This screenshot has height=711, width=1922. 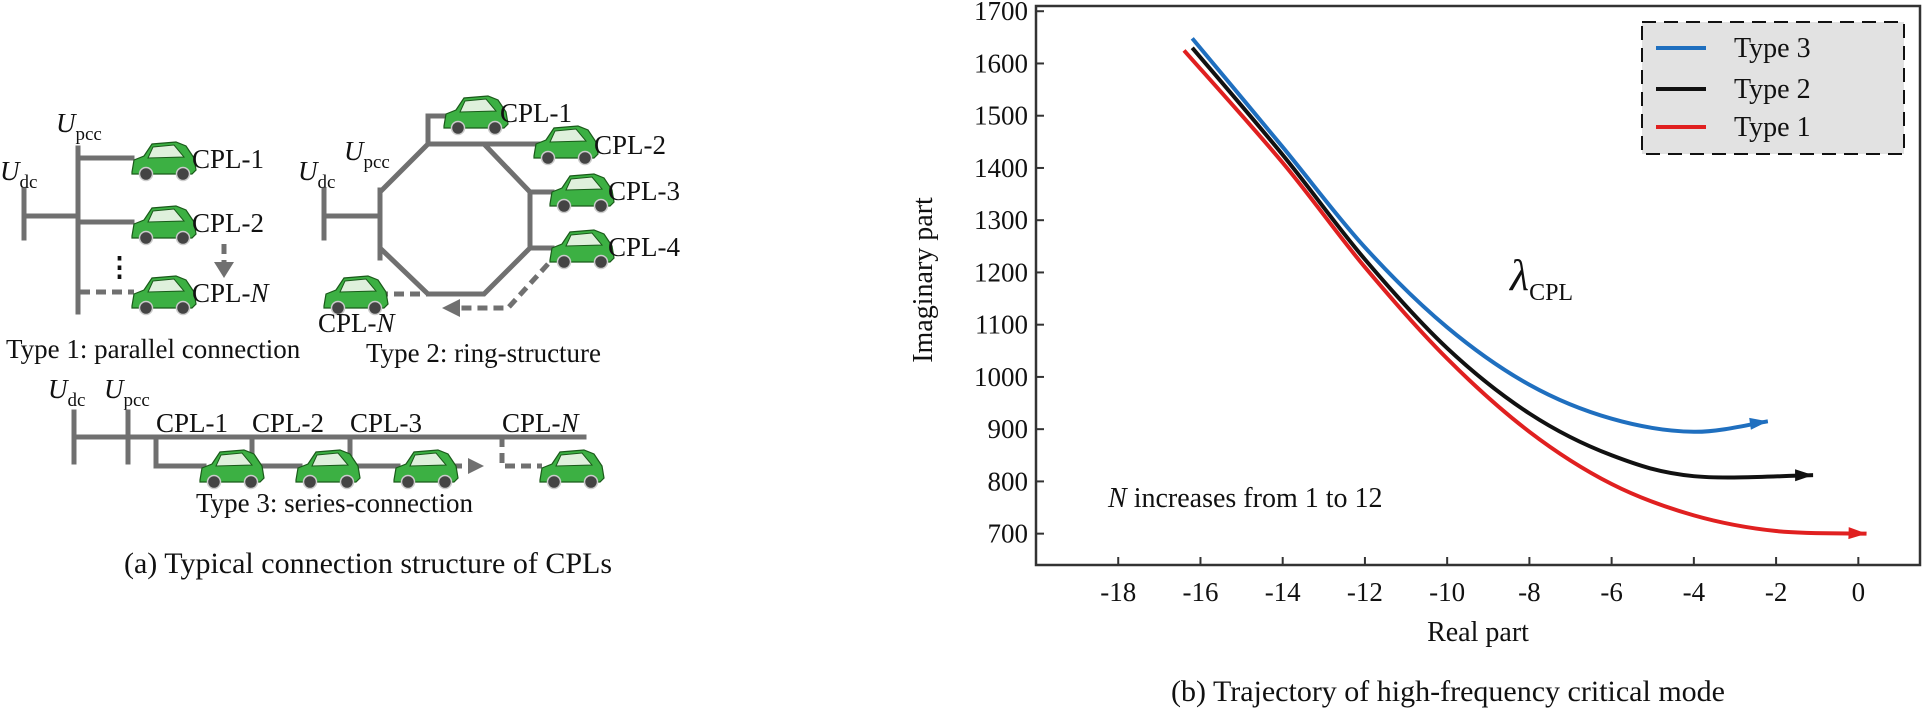 What do you see at coordinates (79, 126) in the screenshot?
I see `type1-upcc-label: Upcc` at bounding box center [79, 126].